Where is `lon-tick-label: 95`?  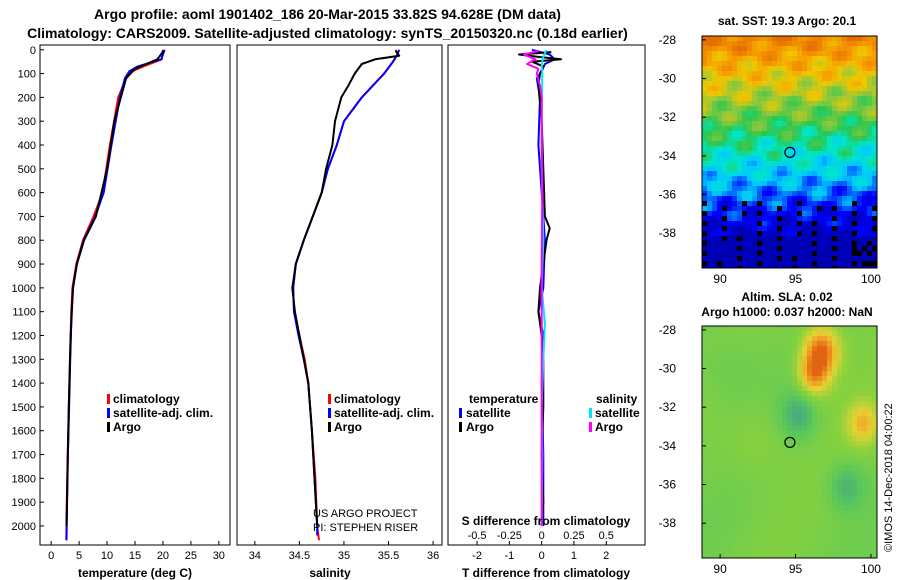 lon-tick-label: 95 is located at coordinates (796, 569).